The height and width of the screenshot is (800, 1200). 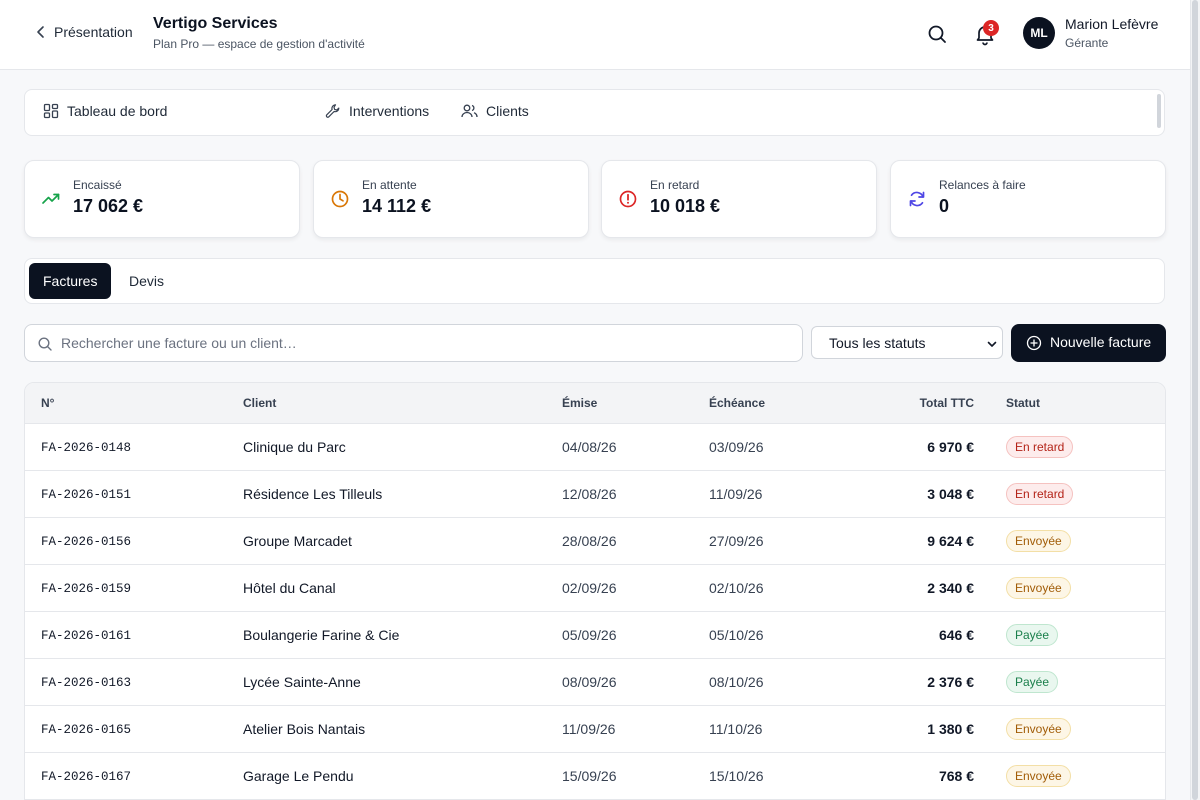 I want to click on nav-item-dashboard: Tableau de bord, so click(x=105, y=111).